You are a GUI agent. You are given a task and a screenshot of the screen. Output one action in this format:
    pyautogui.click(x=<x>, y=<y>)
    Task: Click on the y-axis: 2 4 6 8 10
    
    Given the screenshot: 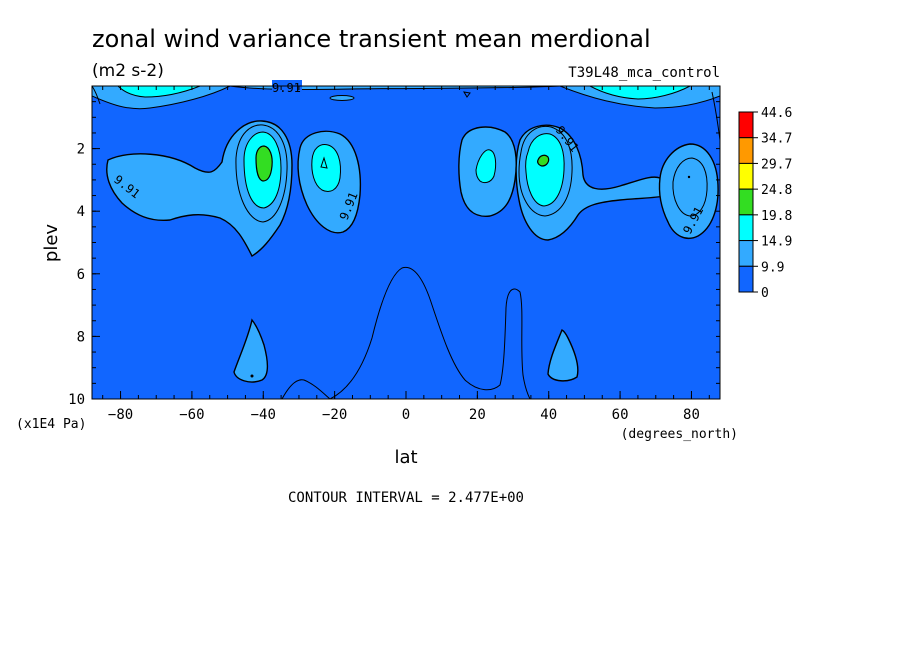 What is the action you would take?
    pyautogui.click(x=84, y=275)
    